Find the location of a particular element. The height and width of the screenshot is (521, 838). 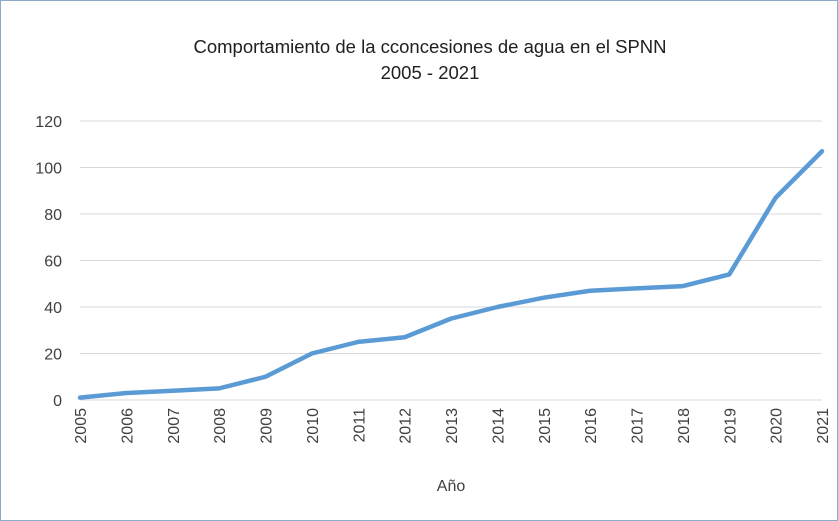

chart-subtitle: 2005 - 2021 is located at coordinates (430, 72).